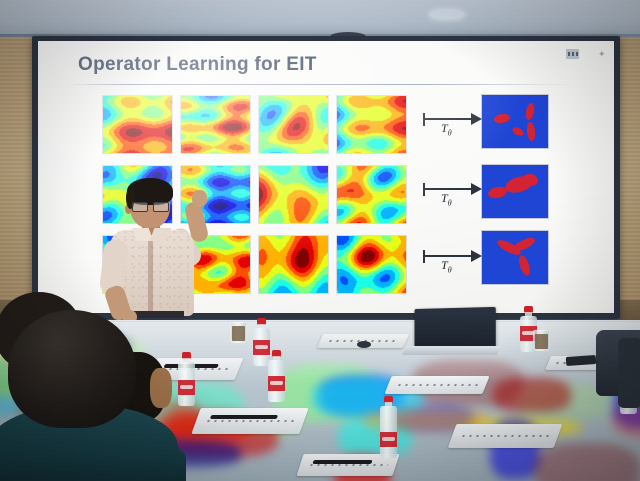 Image resolution: width=640 pixels, height=481 pixels. What do you see at coordinates (371, 124) in the screenshot?
I see `contour-panel-r1-c4` at bounding box center [371, 124].